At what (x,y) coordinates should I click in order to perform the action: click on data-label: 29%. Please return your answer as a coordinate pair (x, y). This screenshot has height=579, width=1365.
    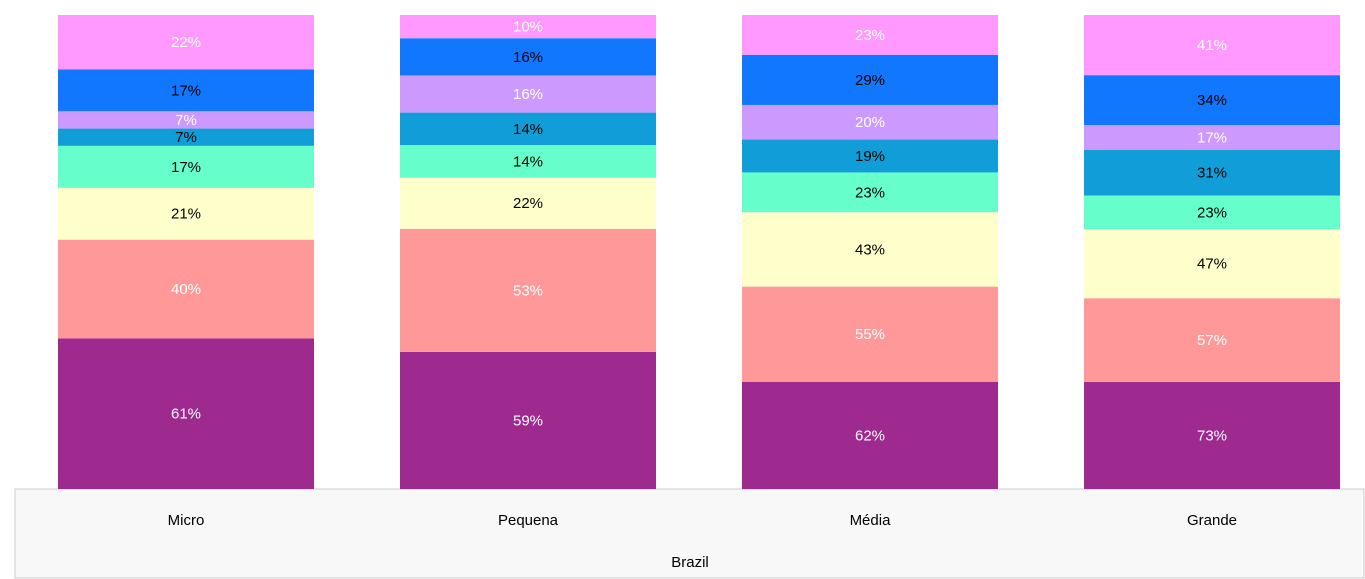
    Looking at the image, I should click on (870, 80).